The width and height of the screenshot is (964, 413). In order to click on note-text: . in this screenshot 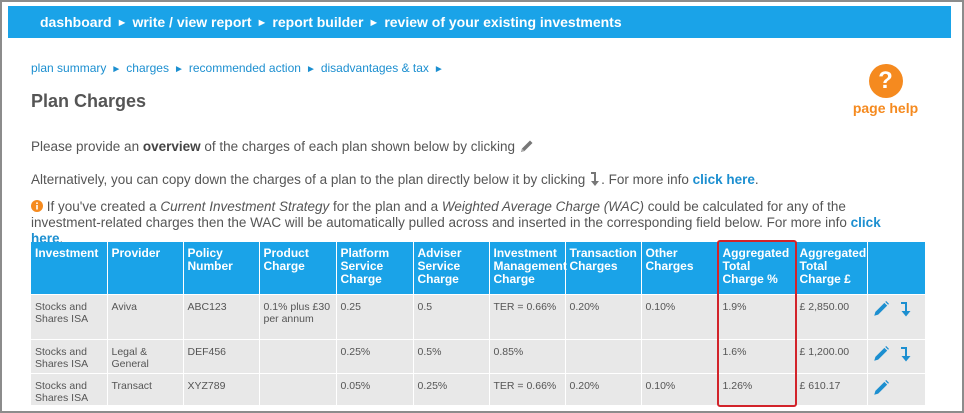, I will do `click(61, 238)`.